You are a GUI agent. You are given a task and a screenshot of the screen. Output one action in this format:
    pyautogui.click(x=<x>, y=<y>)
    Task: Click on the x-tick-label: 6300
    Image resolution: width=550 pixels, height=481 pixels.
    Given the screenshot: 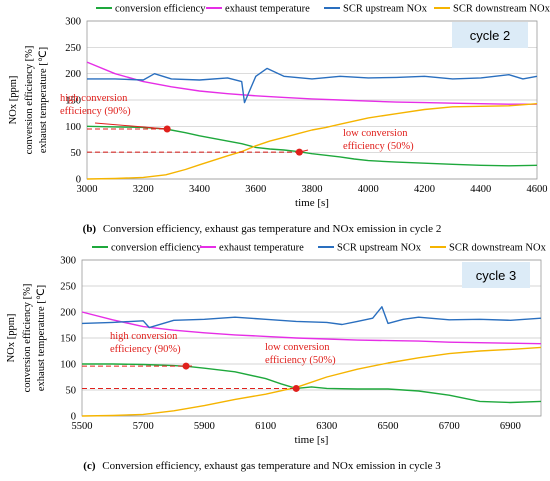 What is the action you would take?
    pyautogui.click(x=326, y=426)
    